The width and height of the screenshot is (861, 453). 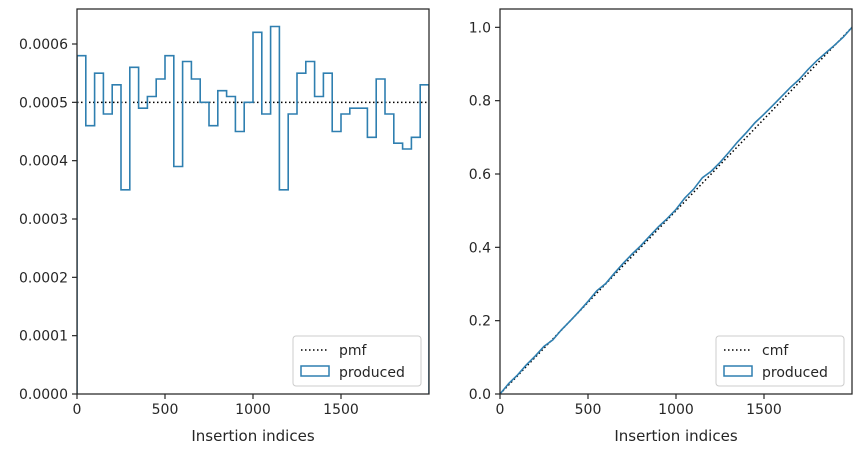 I want to click on legend-label-cmf: cmf, so click(x=775, y=351).